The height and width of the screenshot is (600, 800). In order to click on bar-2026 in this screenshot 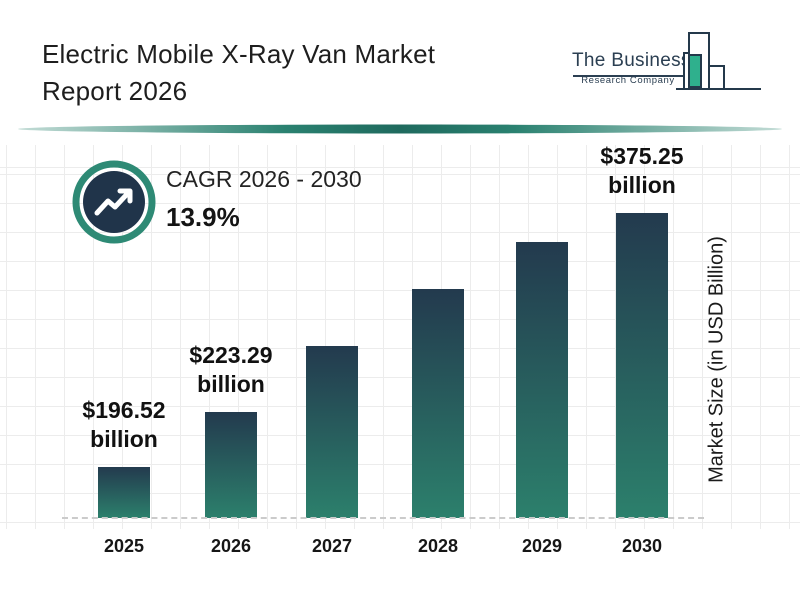, I will do `click(231, 465)`.